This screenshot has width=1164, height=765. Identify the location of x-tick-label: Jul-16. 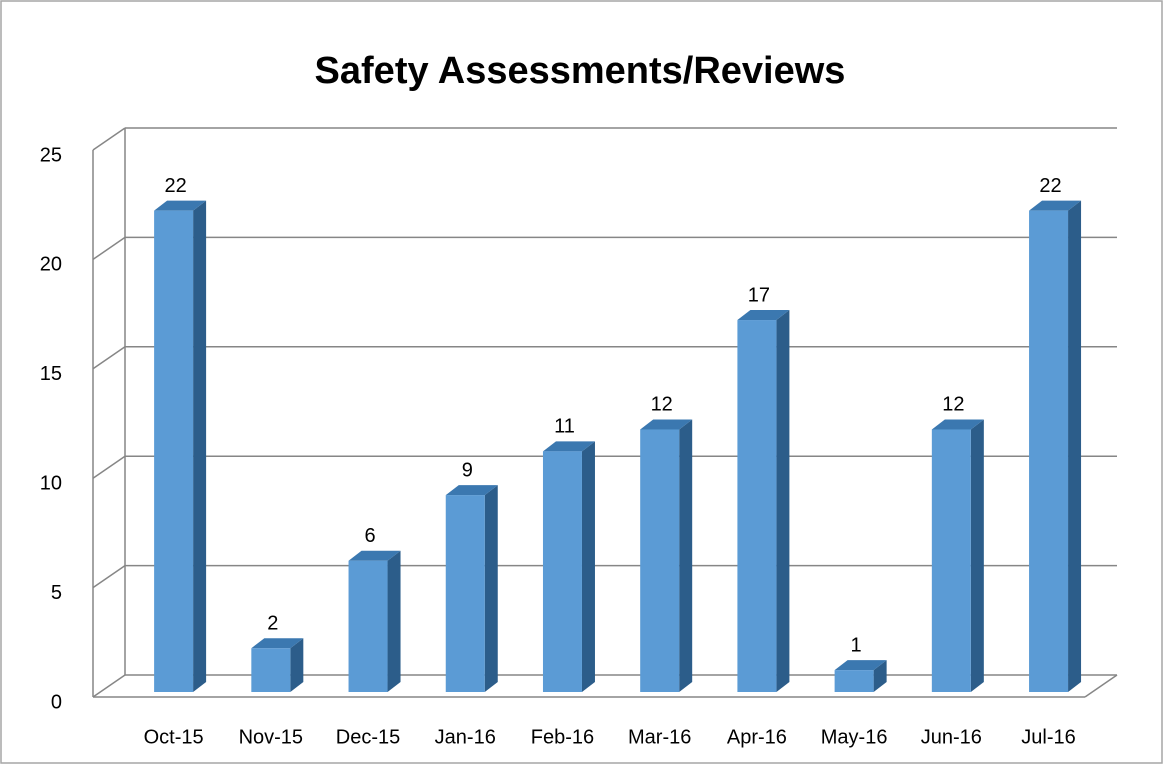
(1048, 737).